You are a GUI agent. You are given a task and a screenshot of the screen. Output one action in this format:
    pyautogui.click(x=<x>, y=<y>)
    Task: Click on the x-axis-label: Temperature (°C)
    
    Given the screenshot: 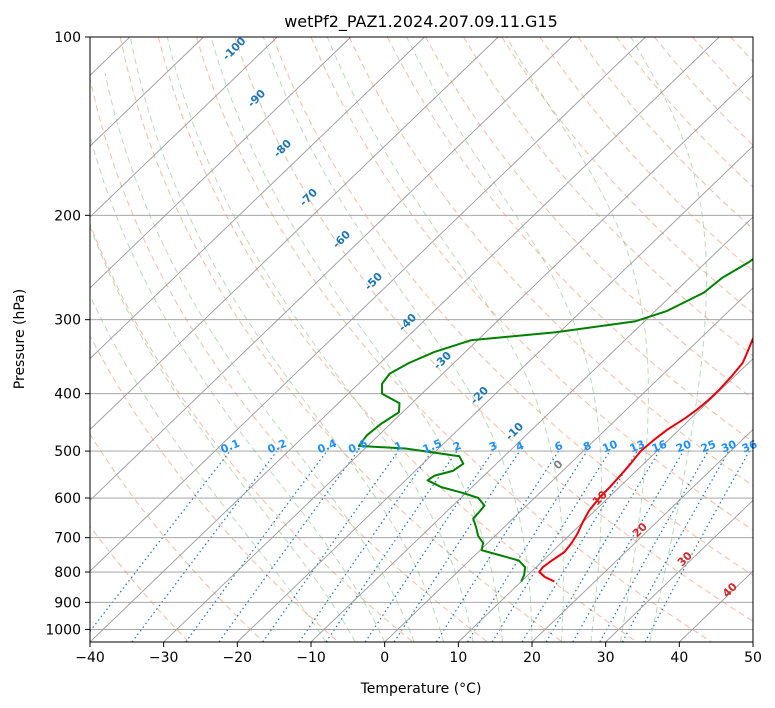 What is the action you would take?
    pyautogui.click(x=421, y=689)
    